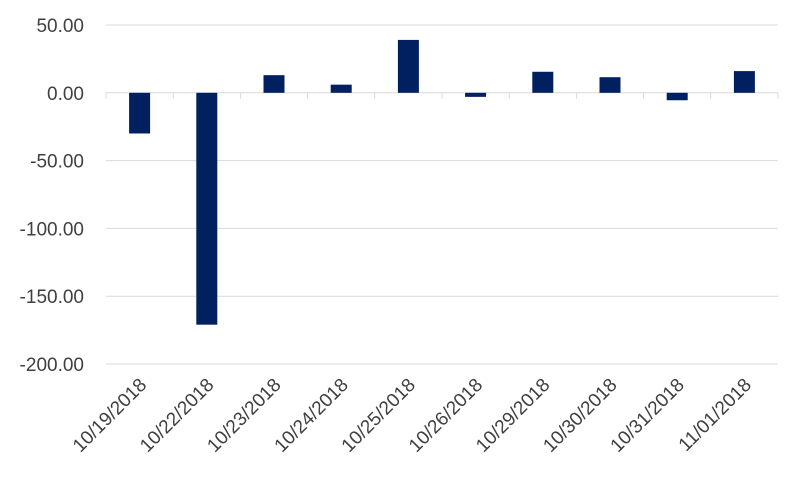  I want to click on bar-11-01-2018, so click(744, 82).